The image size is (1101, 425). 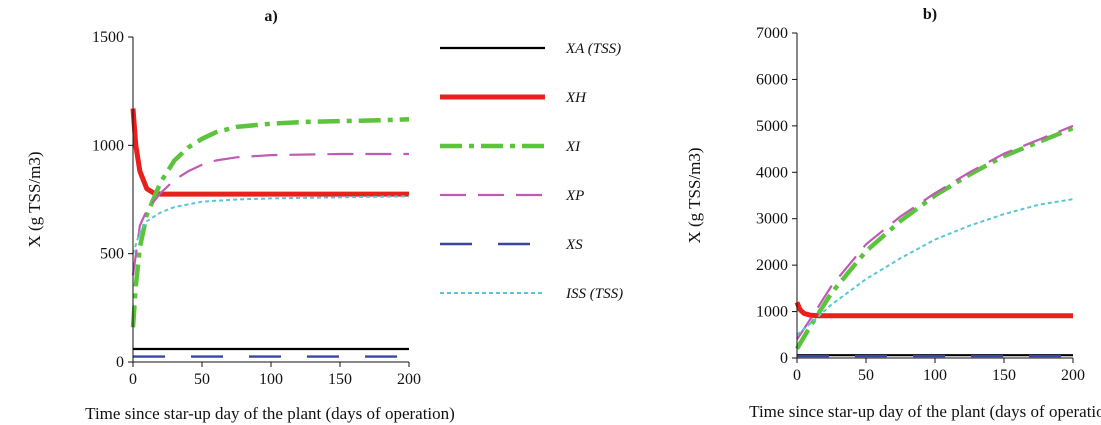 What do you see at coordinates (593, 49) in the screenshot?
I see `legend-label: XA (TSS)` at bounding box center [593, 49].